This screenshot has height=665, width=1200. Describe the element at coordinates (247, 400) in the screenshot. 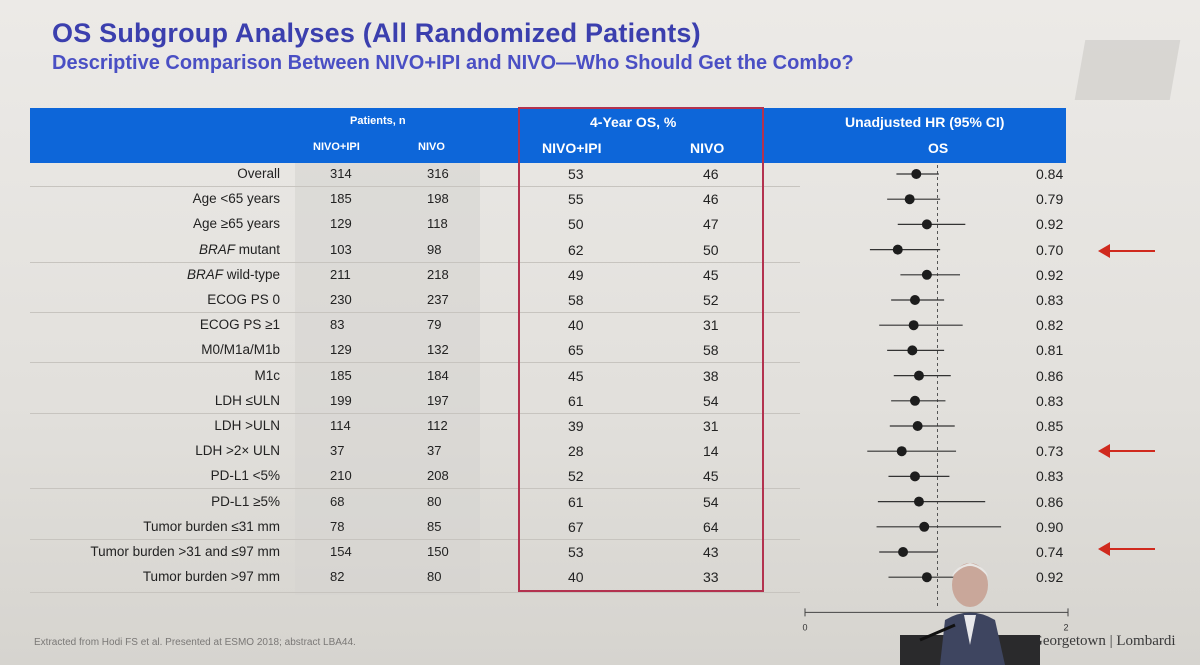

I see `row-label: LDH ≤ULN` at that location.